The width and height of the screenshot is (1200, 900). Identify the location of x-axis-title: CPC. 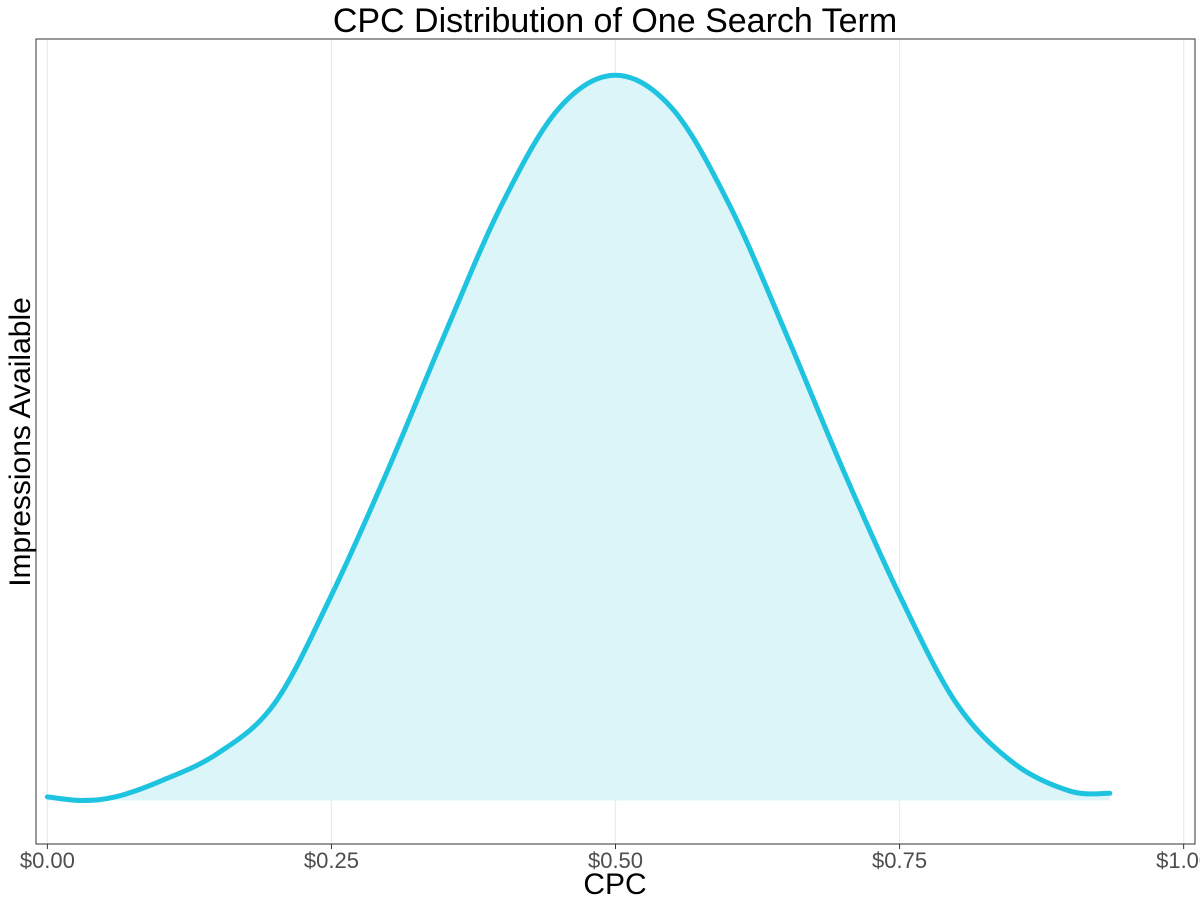
(614, 884).